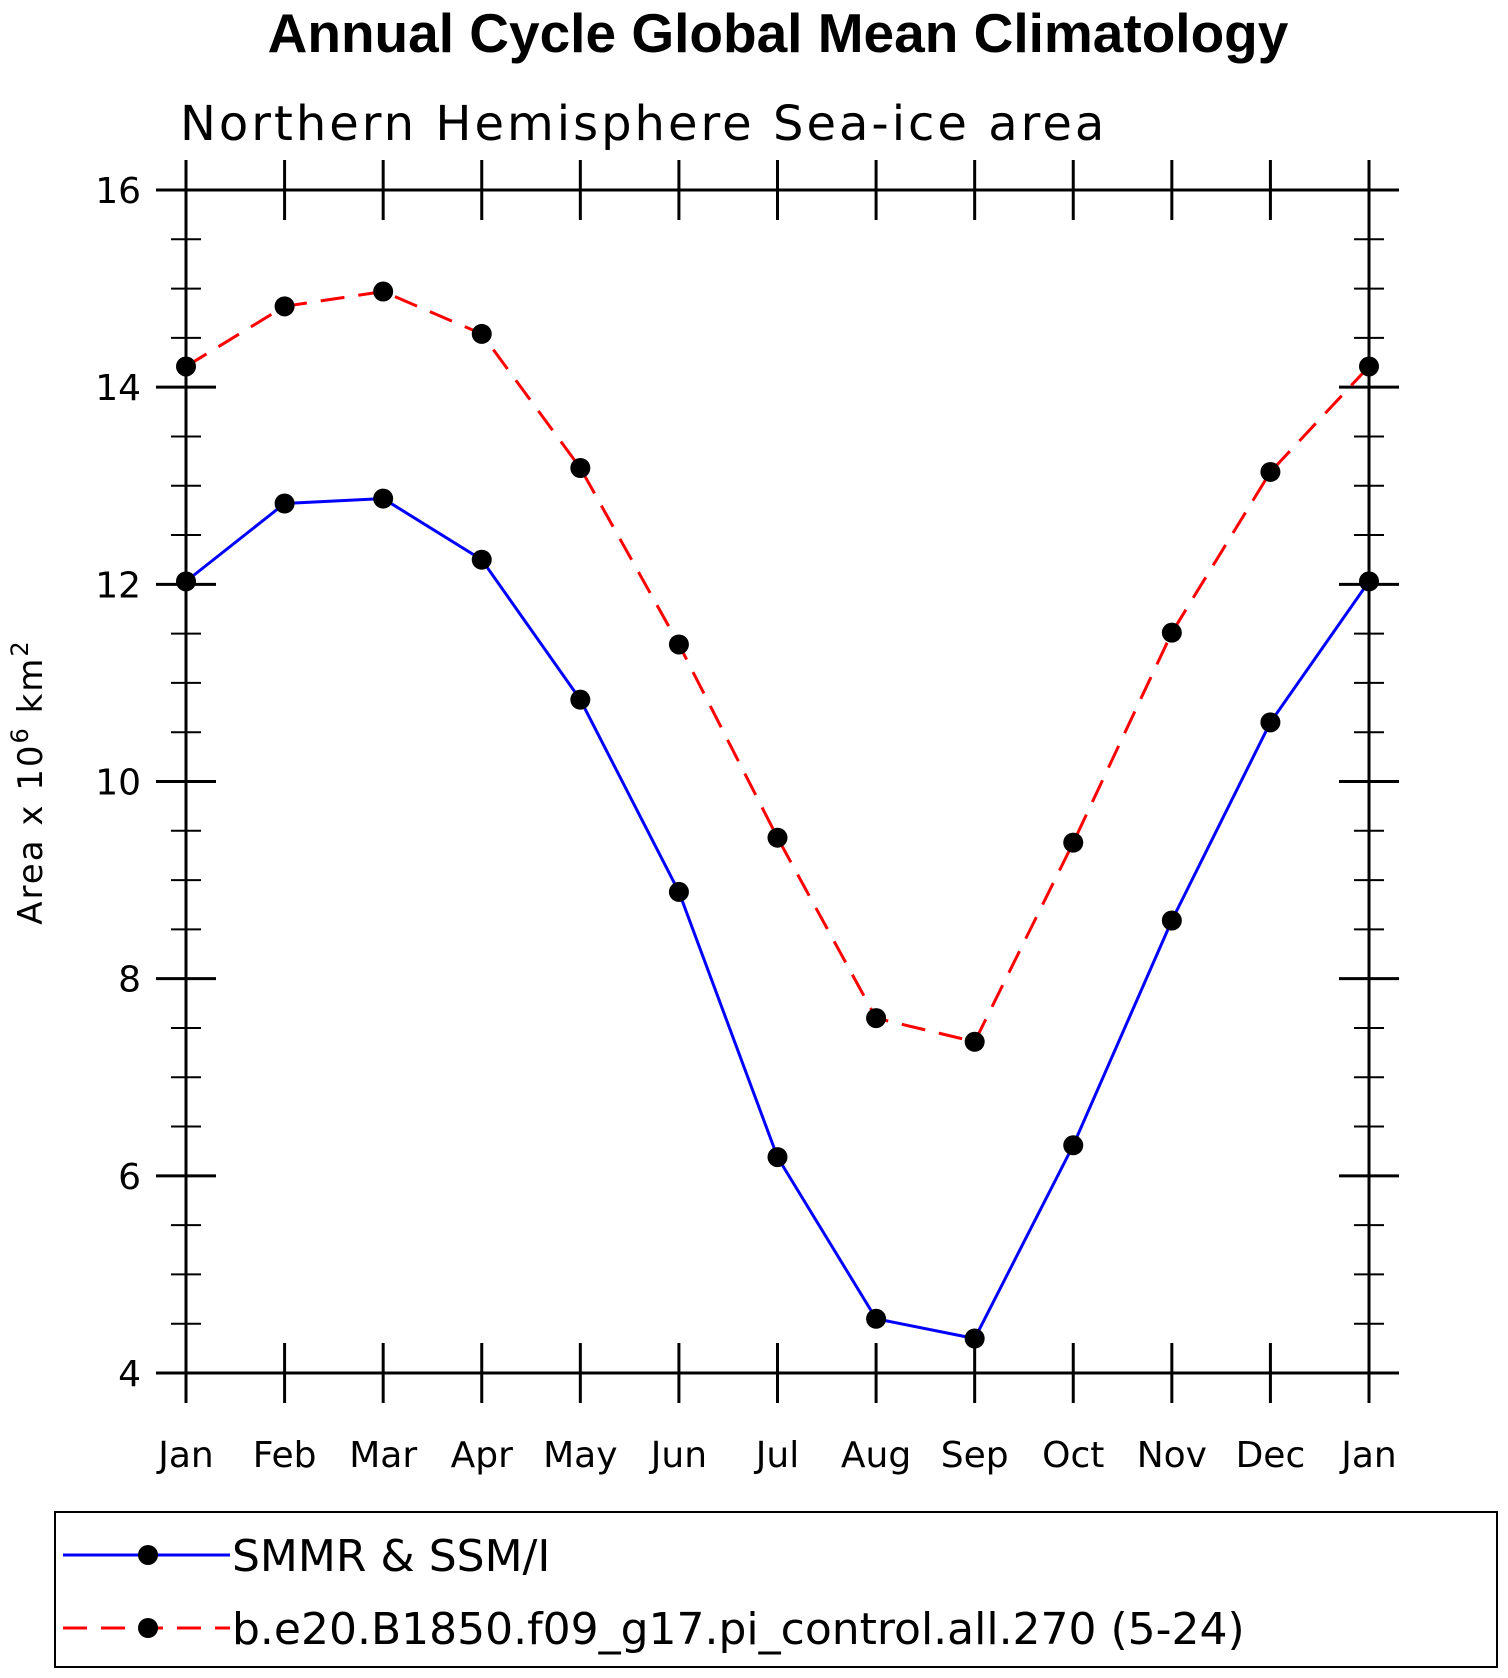 Image resolution: width=1508 pixels, height=1678 pixels. I want to click on legend-marker-smmr, so click(148, 1555).